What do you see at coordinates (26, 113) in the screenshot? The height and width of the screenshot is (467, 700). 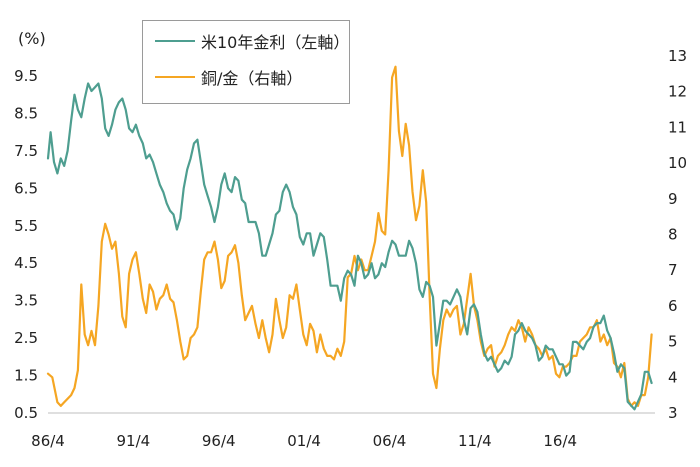 I see `left-tick-label: 8.5` at bounding box center [26, 113].